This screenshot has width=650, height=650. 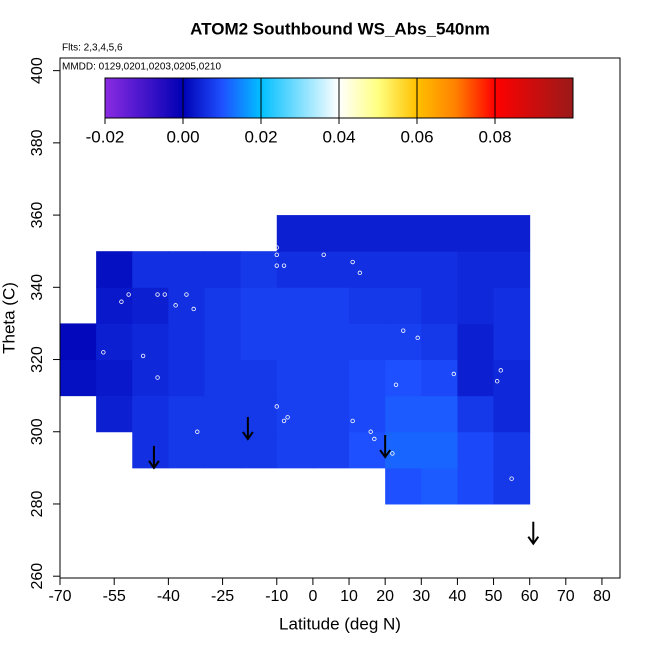 What do you see at coordinates (37, 142) in the screenshot?
I see `y-tick-label: 380` at bounding box center [37, 142].